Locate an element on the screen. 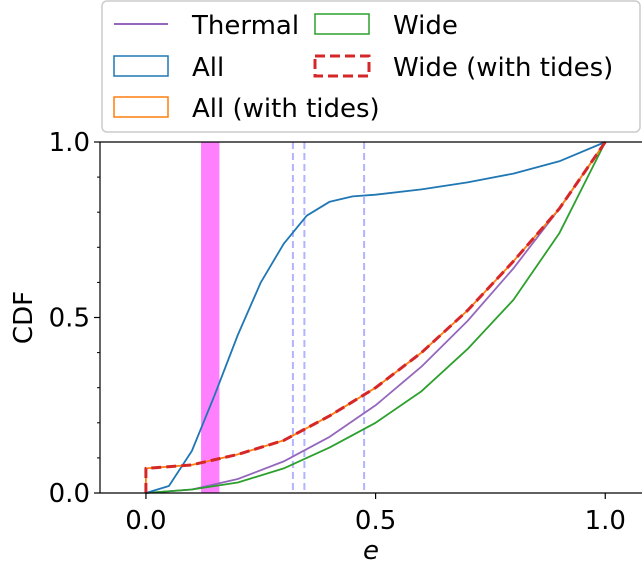 Image resolution: width=642 pixels, height=563 pixels. y-axis-label: CDF is located at coordinates (24, 317).